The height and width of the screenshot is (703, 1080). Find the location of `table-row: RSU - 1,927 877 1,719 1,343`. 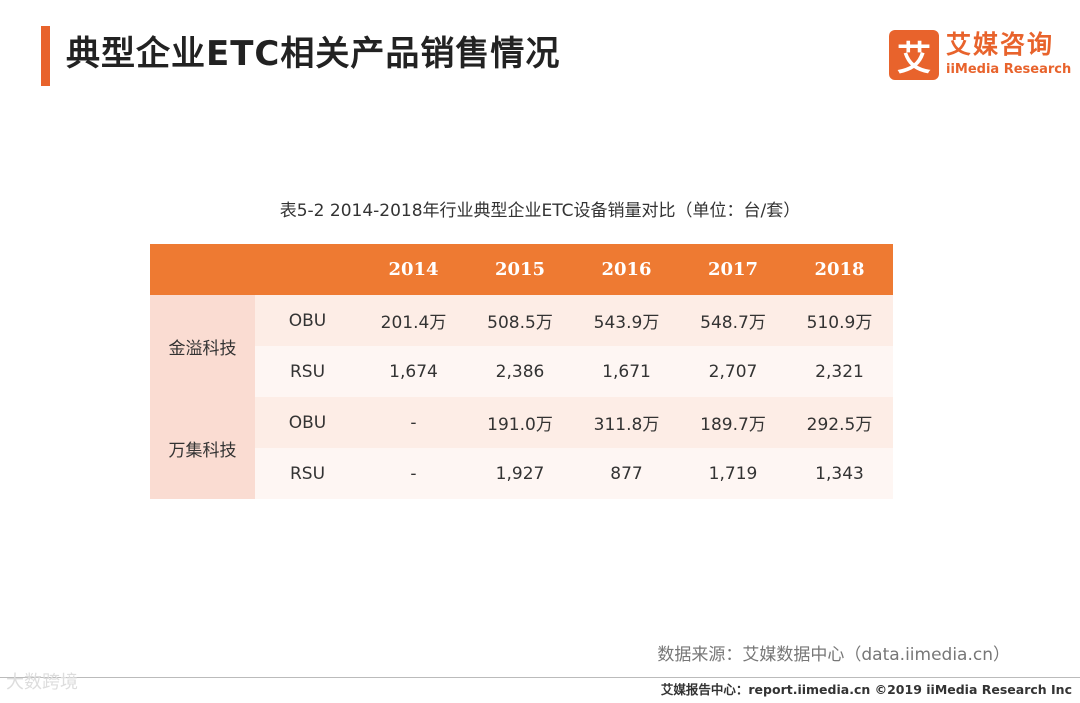

table-row: RSU - 1,927 877 1,719 1,343 is located at coordinates (521, 473).